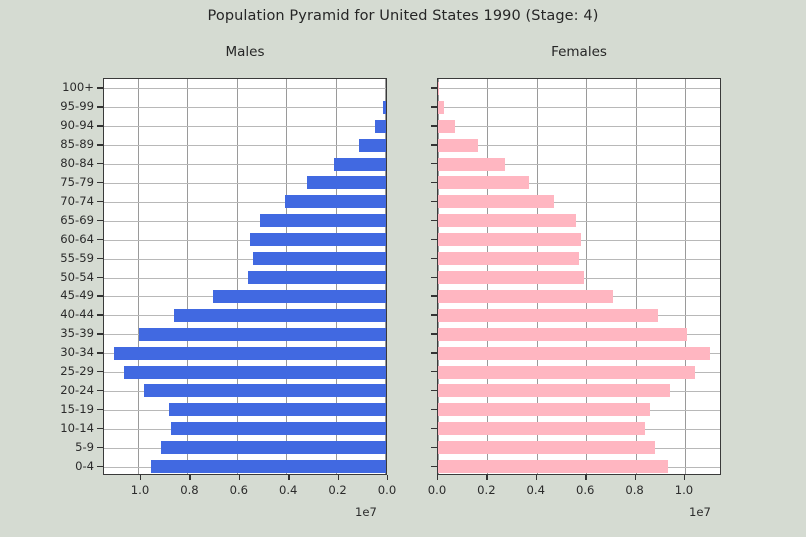 Image resolution: width=806 pixels, height=537 pixels. I want to click on y-tick-label-age-group: 90-94, so click(77, 125).